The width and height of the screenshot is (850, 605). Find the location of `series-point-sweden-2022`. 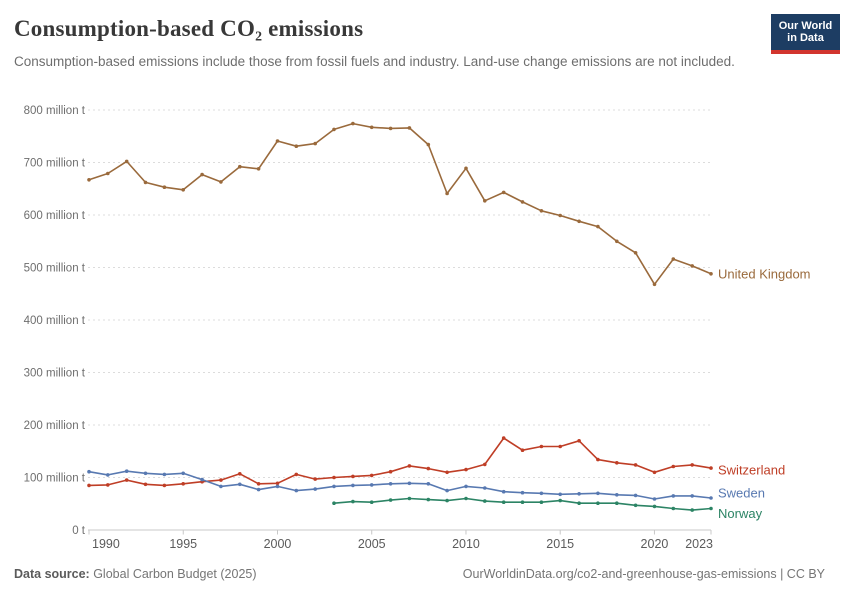

series-point-sweden-2022 is located at coordinates (692, 496).